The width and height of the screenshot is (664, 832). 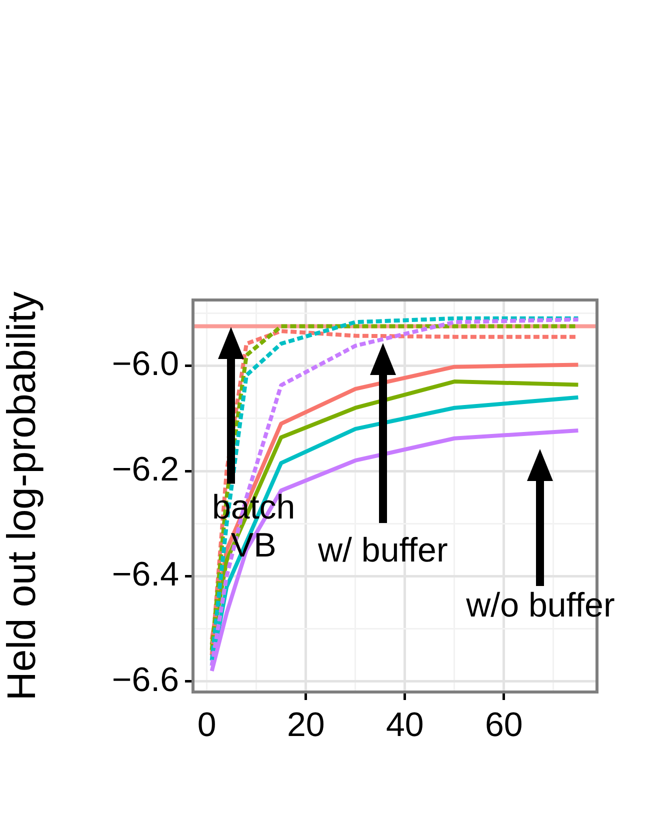 What do you see at coordinates (145, 679) in the screenshot?
I see `y-tick-label: −6.6` at bounding box center [145, 679].